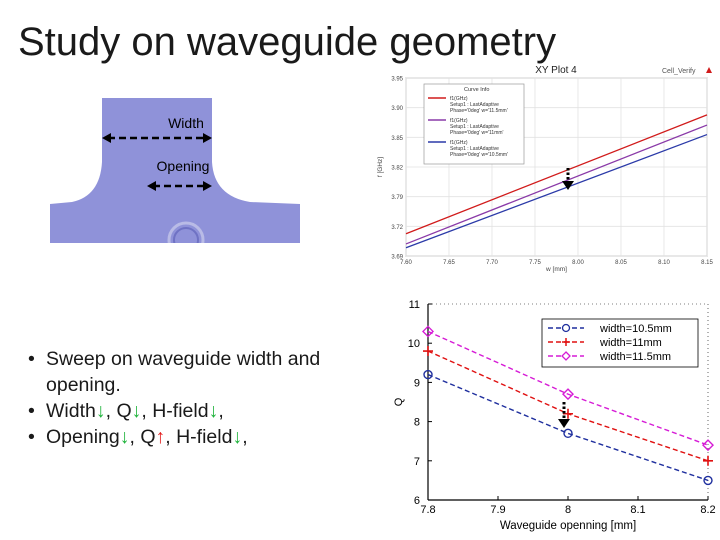  What do you see at coordinates (476, 90) in the screenshot?
I see `legend-header: Curve Info` at bounding box center [476, 90].